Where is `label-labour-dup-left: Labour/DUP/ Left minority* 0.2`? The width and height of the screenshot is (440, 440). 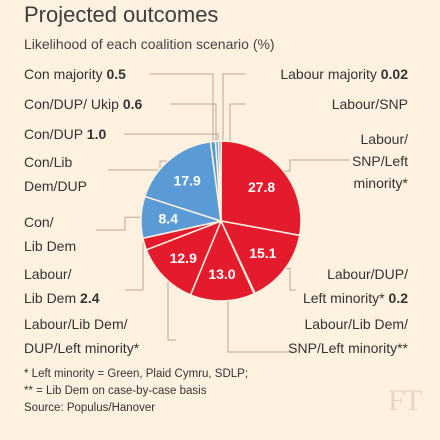 label-labour-dup-left: Labour/DUP/ Left minority* 0.2 is located at coordinates (355, 286).